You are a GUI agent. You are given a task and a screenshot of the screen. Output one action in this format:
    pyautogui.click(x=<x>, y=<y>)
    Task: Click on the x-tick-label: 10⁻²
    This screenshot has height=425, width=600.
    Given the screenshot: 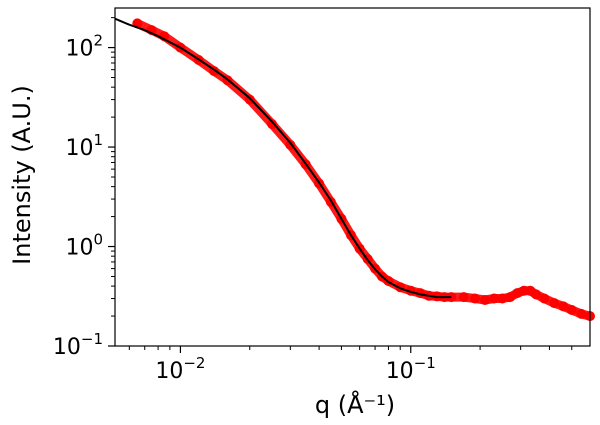 What is the action you would take?
    pyautogui.click(x=180, y=369)
    